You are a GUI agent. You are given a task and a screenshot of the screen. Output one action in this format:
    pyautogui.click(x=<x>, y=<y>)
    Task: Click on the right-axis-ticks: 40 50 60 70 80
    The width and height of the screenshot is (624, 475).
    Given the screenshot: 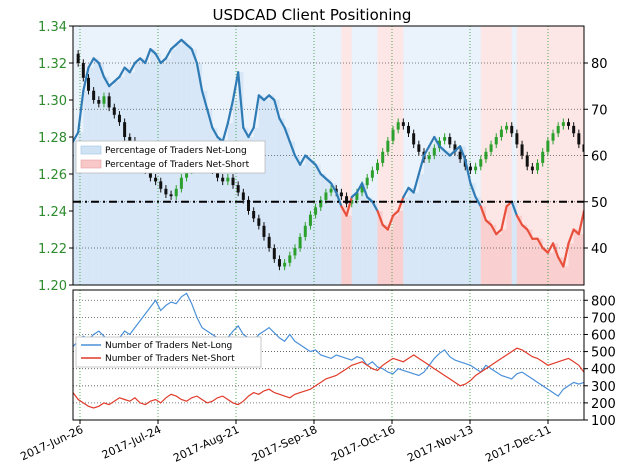 What is the action you would take?
    pyautogui.click(x=596, y=157)
    